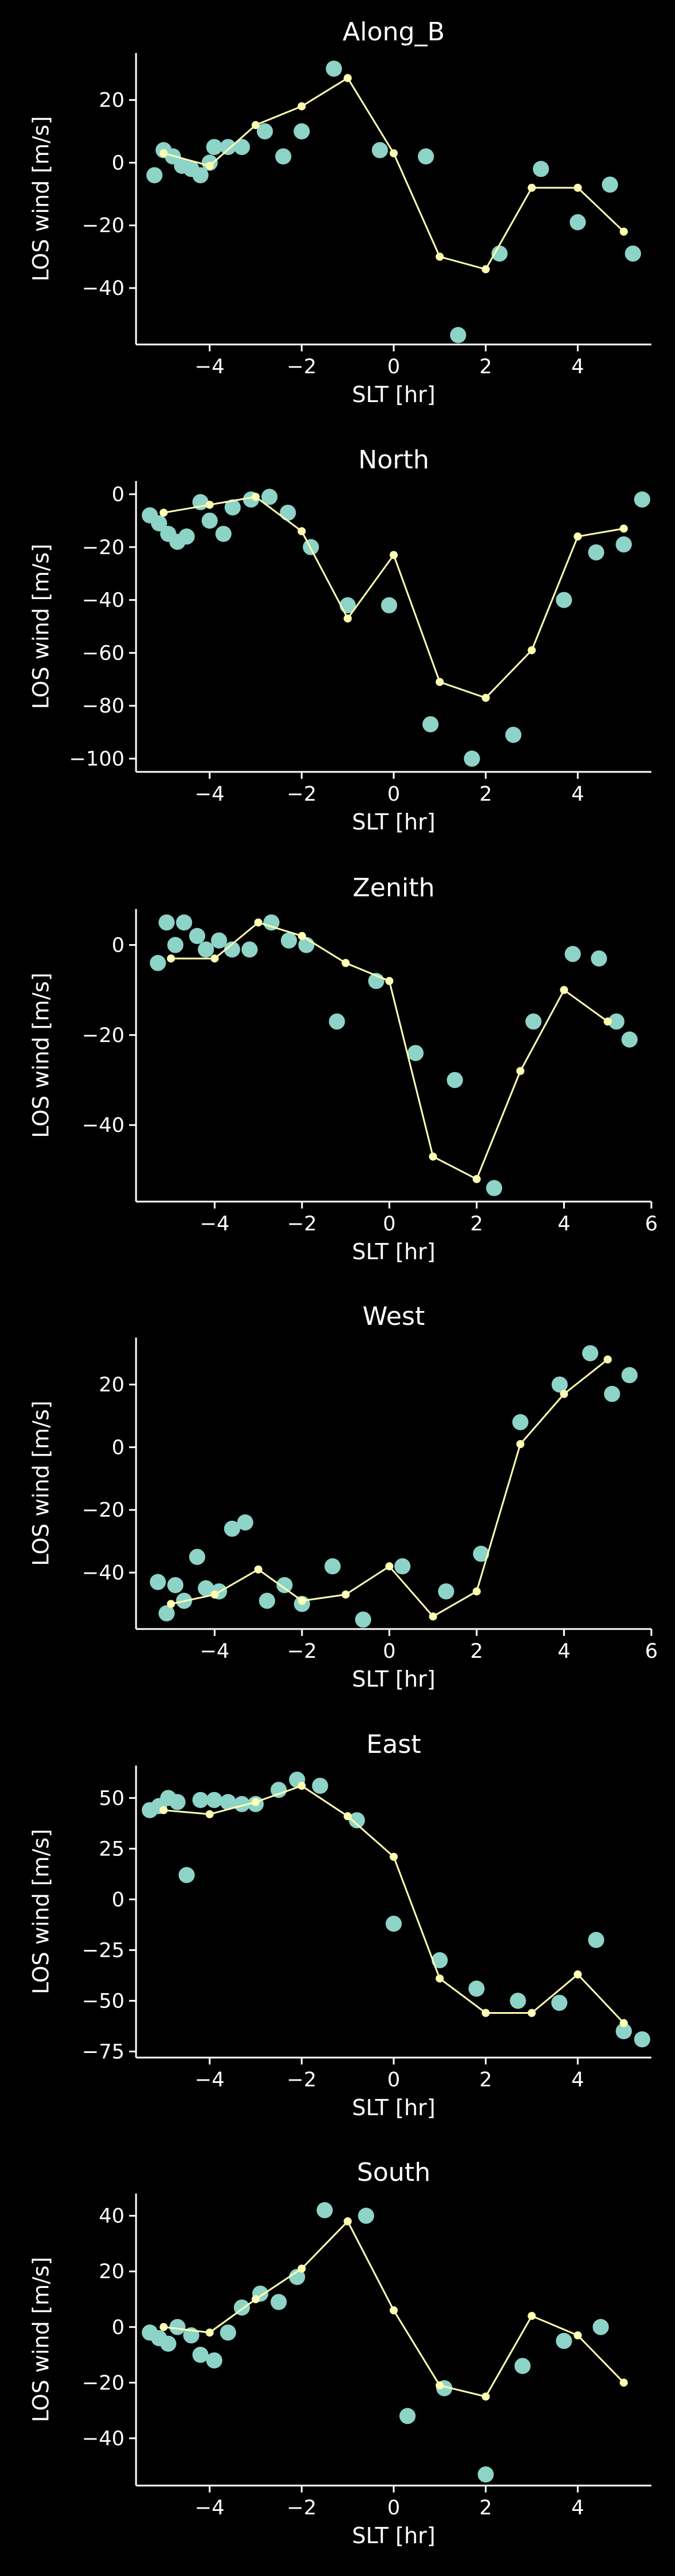 This screenshot has height=2576, width=675. What do you see at coordinates (104, 600) in the screenshot?
I see `y-tick-label: −40` at bounding box center [104, 600].